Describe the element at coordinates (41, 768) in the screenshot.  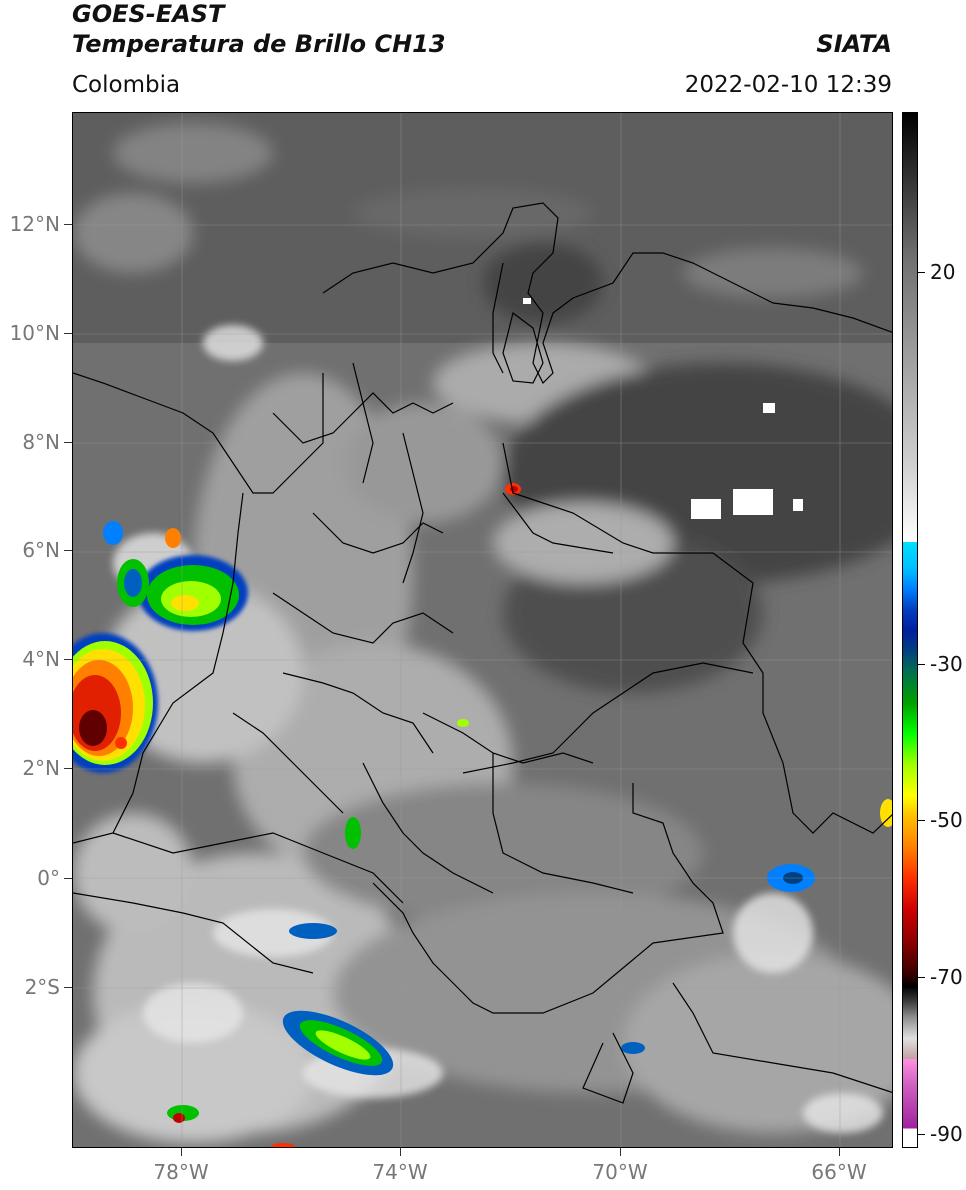
I see `lat-tick-2n: 2°N` at that location.